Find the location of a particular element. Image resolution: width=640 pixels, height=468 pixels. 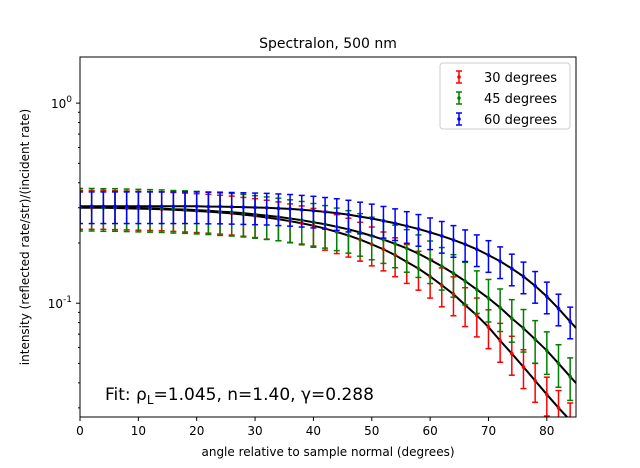

legend-box is located at coordinates (505, 96).